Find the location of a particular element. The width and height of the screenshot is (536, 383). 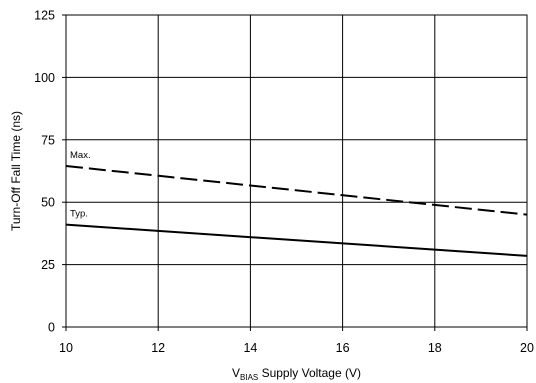

y-tick-label-0: 0 is located at coordinates (51, 328).